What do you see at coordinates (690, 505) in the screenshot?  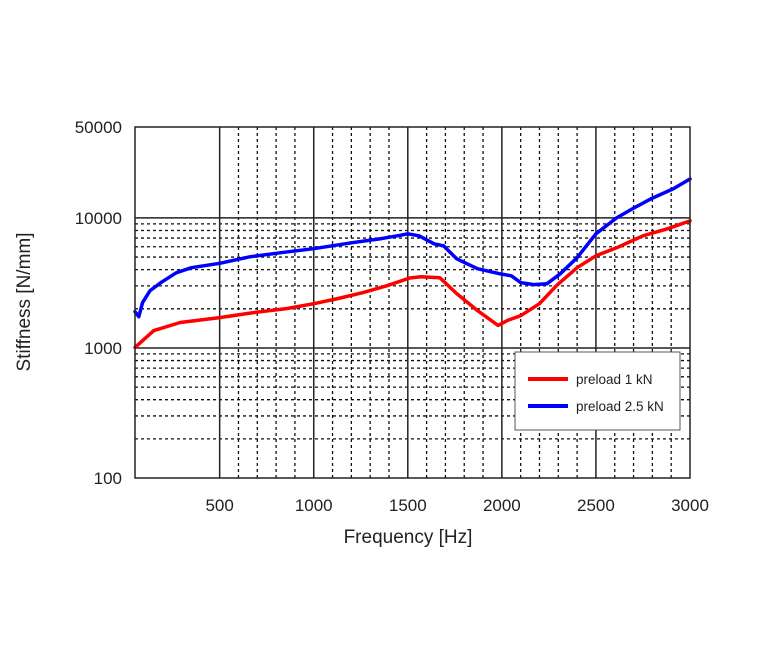 I see `x-tick-label: 3000` at bounding box center [690, 505].